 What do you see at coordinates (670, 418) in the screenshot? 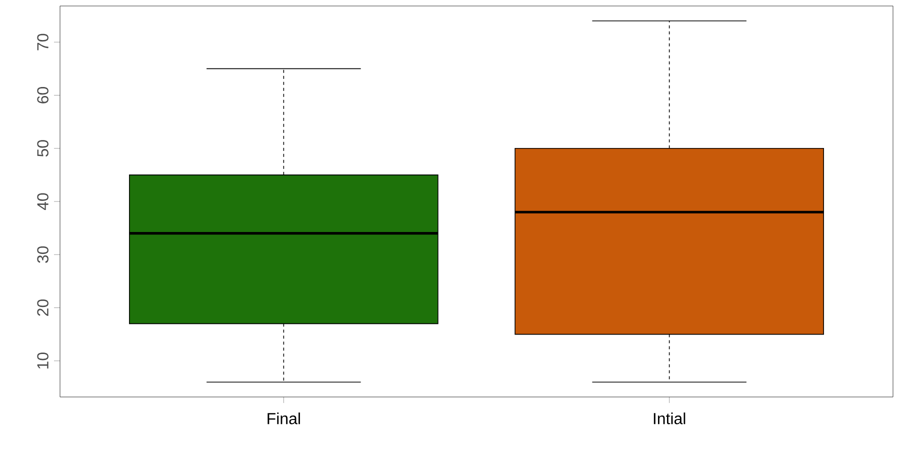
I see `x-tick-label: Intial` at bounding box center [670, 418].